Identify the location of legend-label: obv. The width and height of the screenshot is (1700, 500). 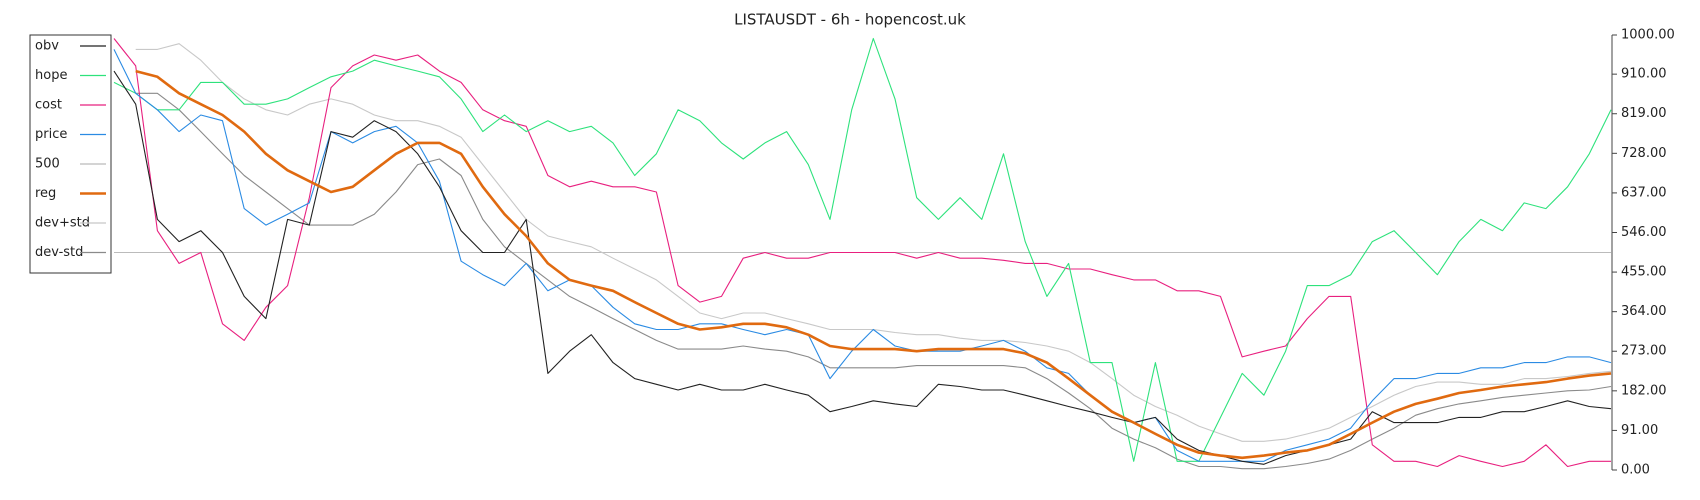
(47, 46).